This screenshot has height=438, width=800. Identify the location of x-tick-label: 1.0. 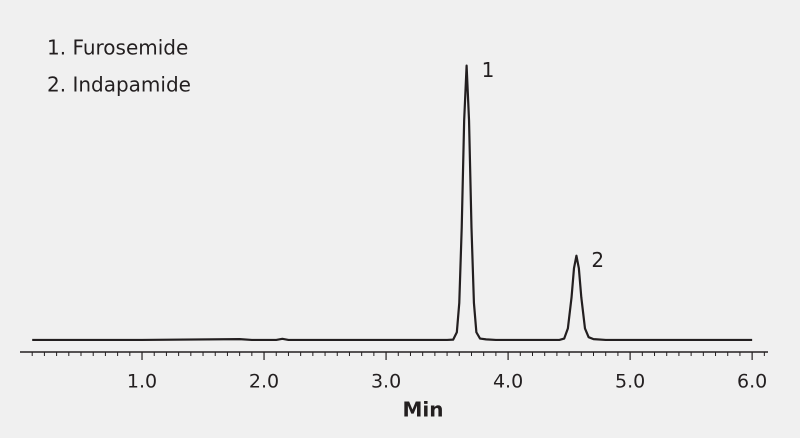
(142, 382).